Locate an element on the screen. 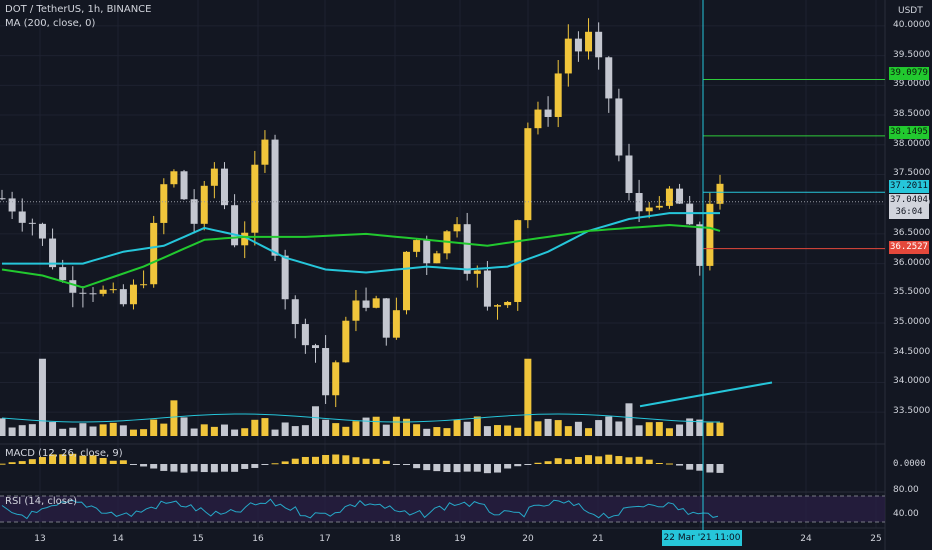 The image size is (932, 550). macd-legend: MACD (12, 26, close, 9) is located at coordinates (64, 453).